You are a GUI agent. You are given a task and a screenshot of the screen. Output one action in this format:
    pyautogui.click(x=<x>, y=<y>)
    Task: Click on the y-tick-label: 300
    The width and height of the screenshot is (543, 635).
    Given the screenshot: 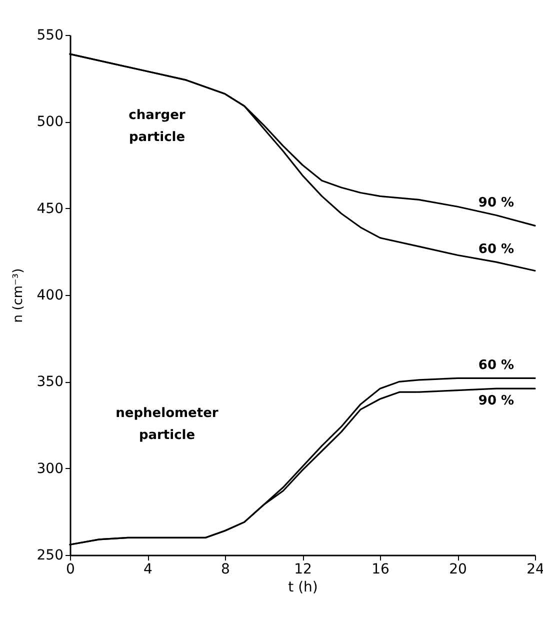 What is the action you would take?
    pyautogui.click(x=50, y=468)
    